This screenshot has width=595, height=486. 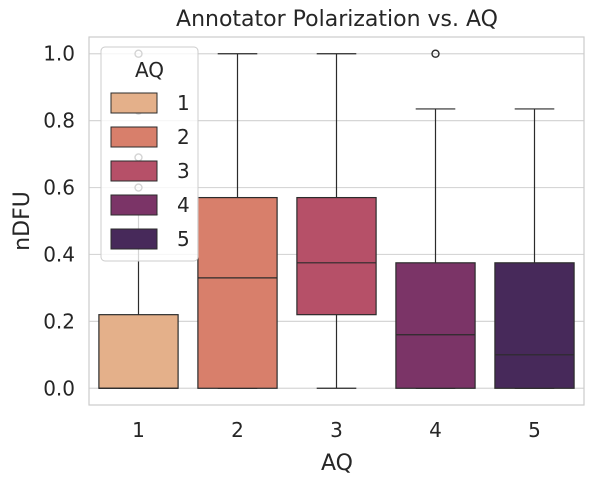 I want to click on legend-label: 1, so click(x=183, y=103).